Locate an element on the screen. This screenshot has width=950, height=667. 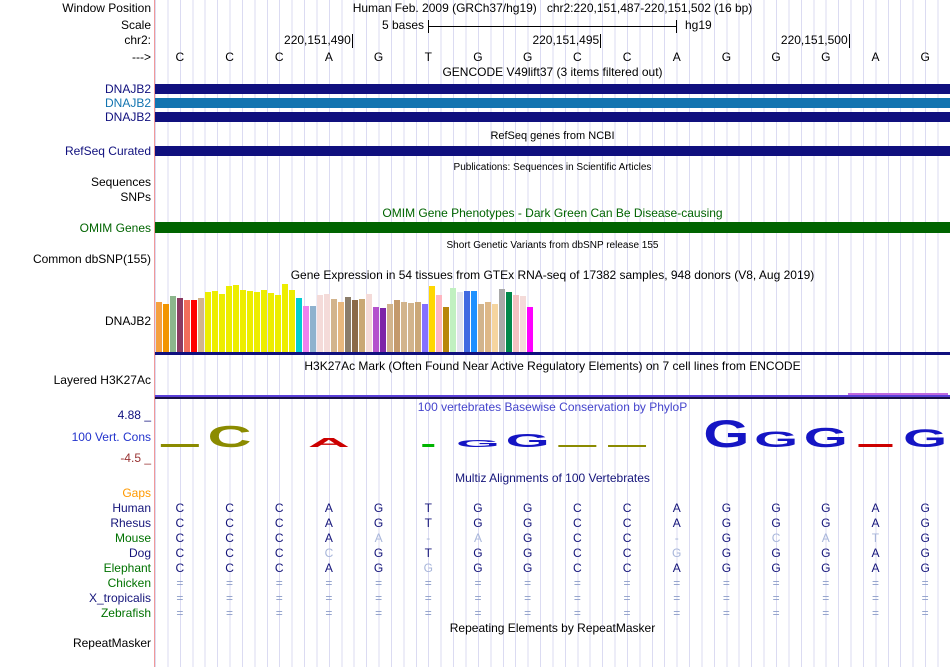
scale-ruler-tick-left is located at coordinates (428, 26).